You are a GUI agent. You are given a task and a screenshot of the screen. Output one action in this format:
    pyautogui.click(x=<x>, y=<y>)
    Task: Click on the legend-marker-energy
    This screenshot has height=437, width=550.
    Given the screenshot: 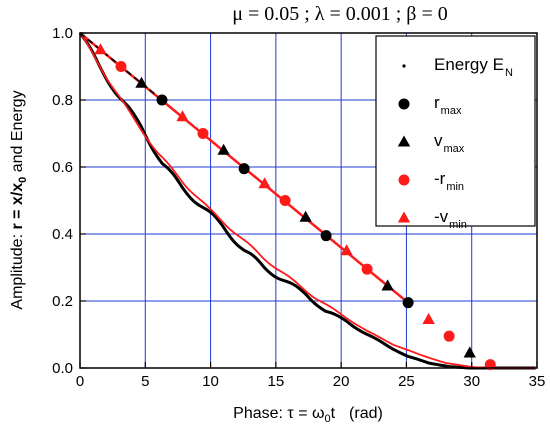 What is the action you would take?
    pyautogui.click(x=404, y=66)
    